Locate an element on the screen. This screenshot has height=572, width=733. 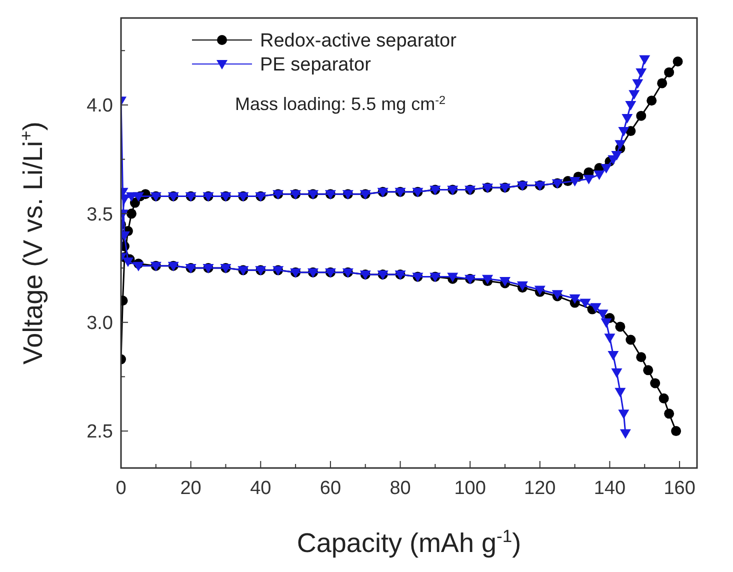
legend-label: Redox-active separator is located at coordinates (359, 41).